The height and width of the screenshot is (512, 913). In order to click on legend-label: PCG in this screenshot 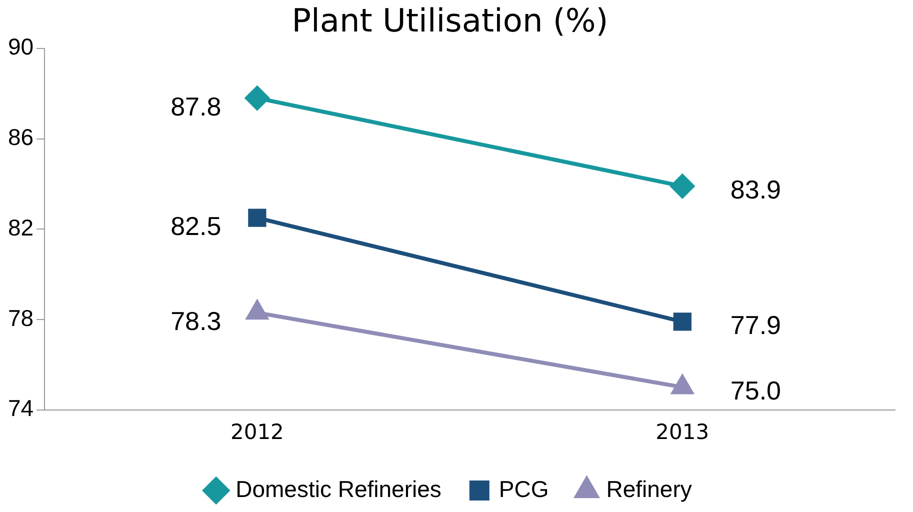, I will do `click(523, 489)`.